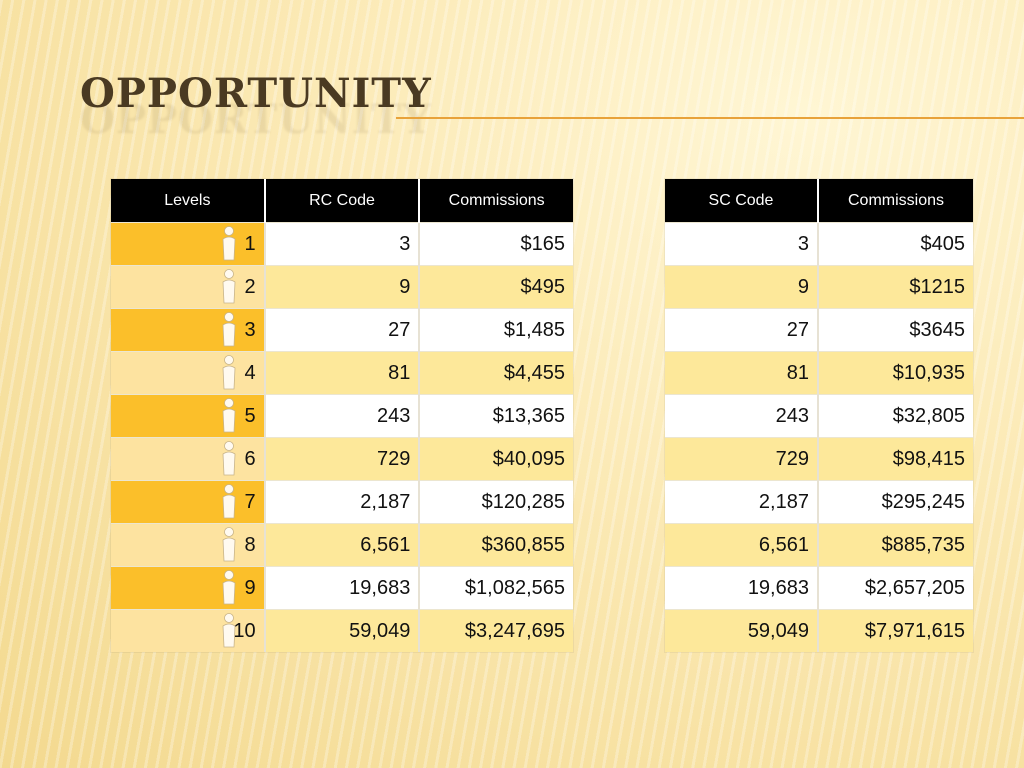 This screenshot has width=1024, height=768. What do you see at coordinates (496, 416) in the screenshot?
I see `commission-cell: $13,365` at bounding box center [496, 416].